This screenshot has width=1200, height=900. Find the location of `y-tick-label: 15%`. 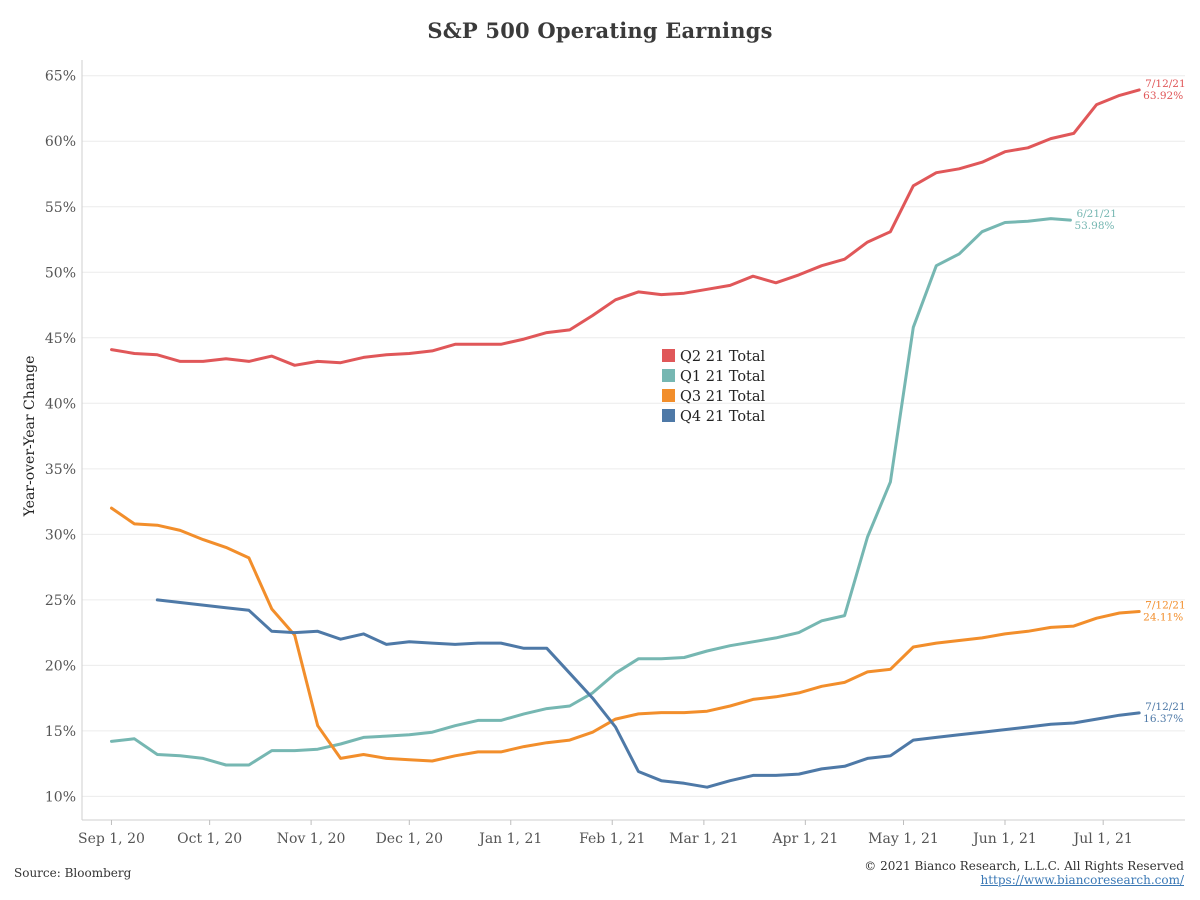

y-tick-label: 15% is located at coordinates (60, 732).